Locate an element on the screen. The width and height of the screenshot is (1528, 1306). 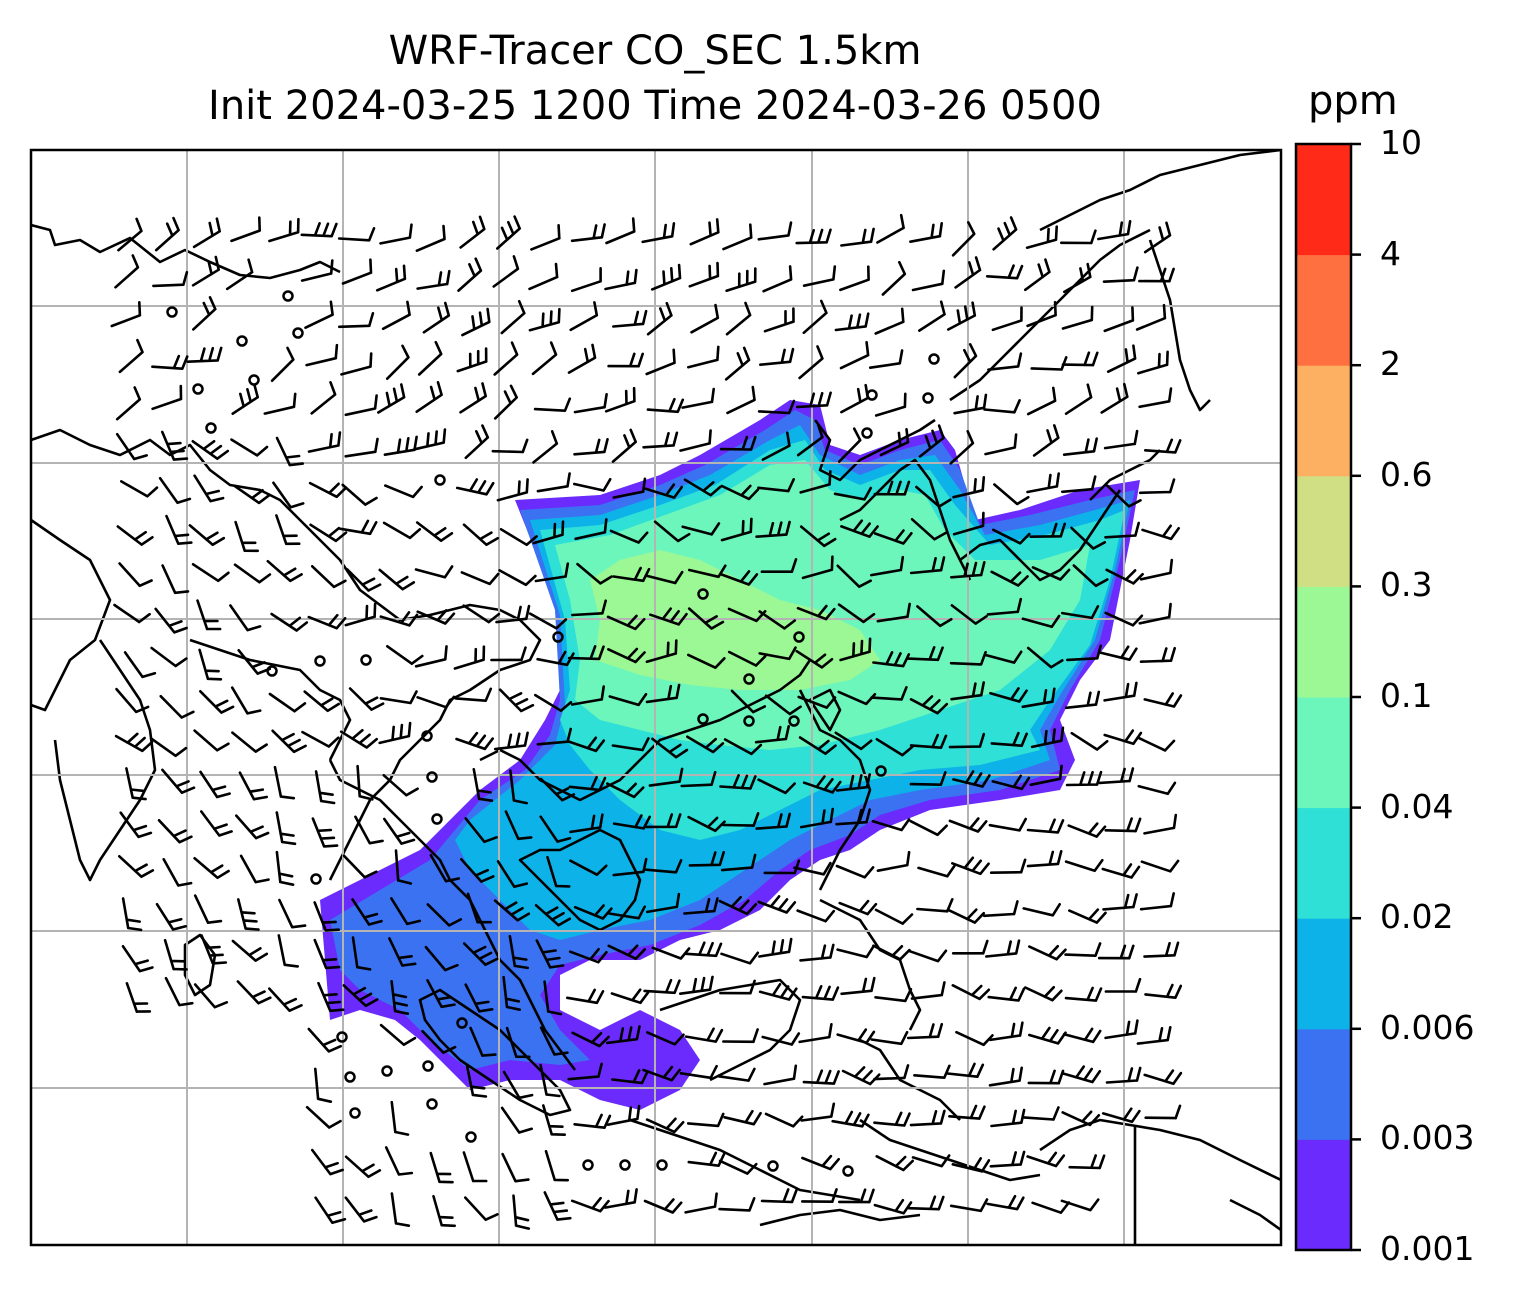
colorbar-tick-label: 0.3 is located at coordinates (1406, 585).